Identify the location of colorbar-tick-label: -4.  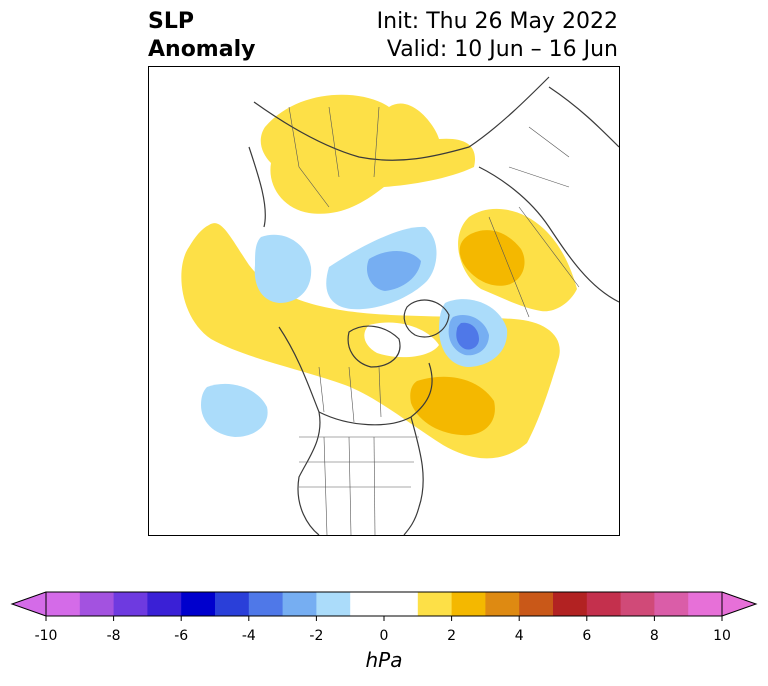
(248, 636).